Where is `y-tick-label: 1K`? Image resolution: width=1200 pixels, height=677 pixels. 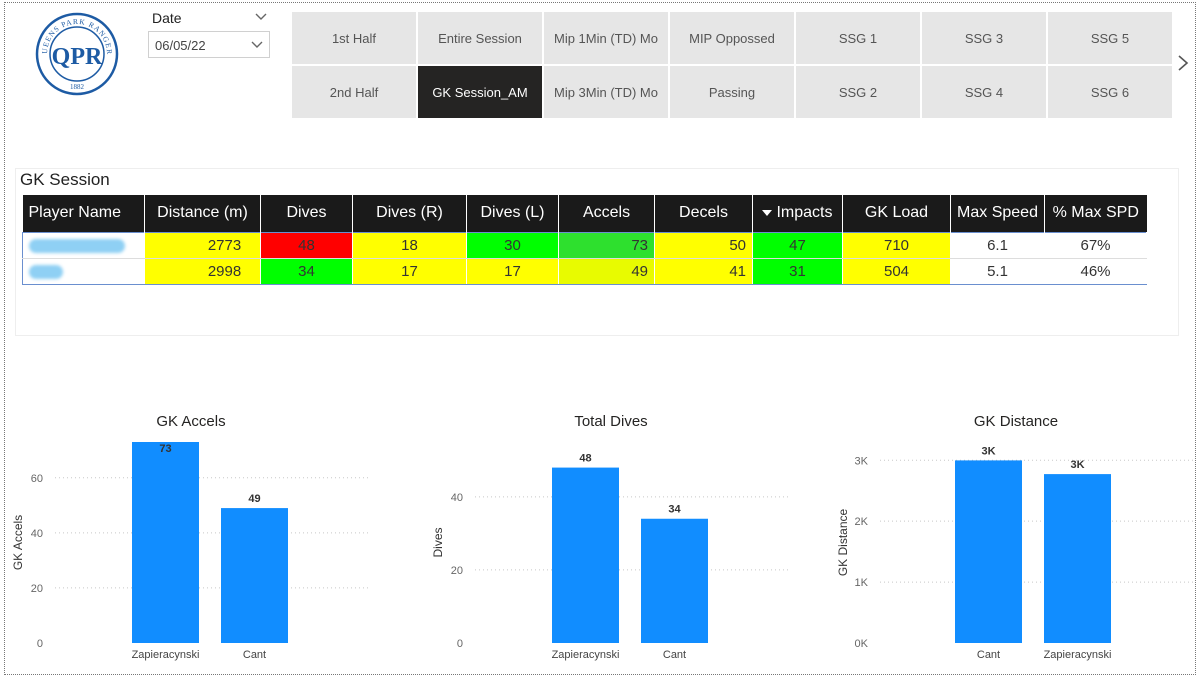
y-tick-label: 1K is located at coordinates (862, 583).